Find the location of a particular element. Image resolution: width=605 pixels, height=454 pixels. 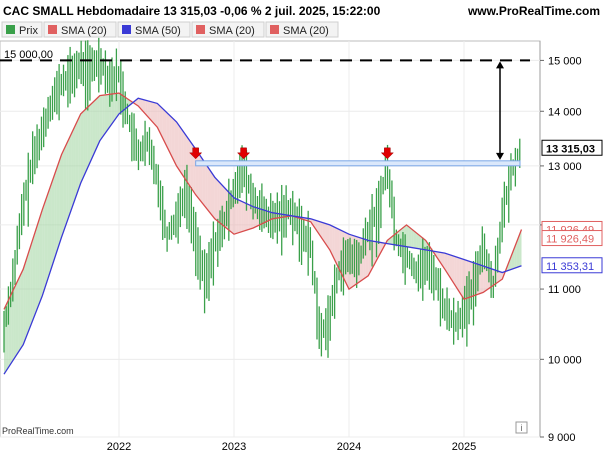

x-tick-label: 2022 is located at coordinates (119, 447).